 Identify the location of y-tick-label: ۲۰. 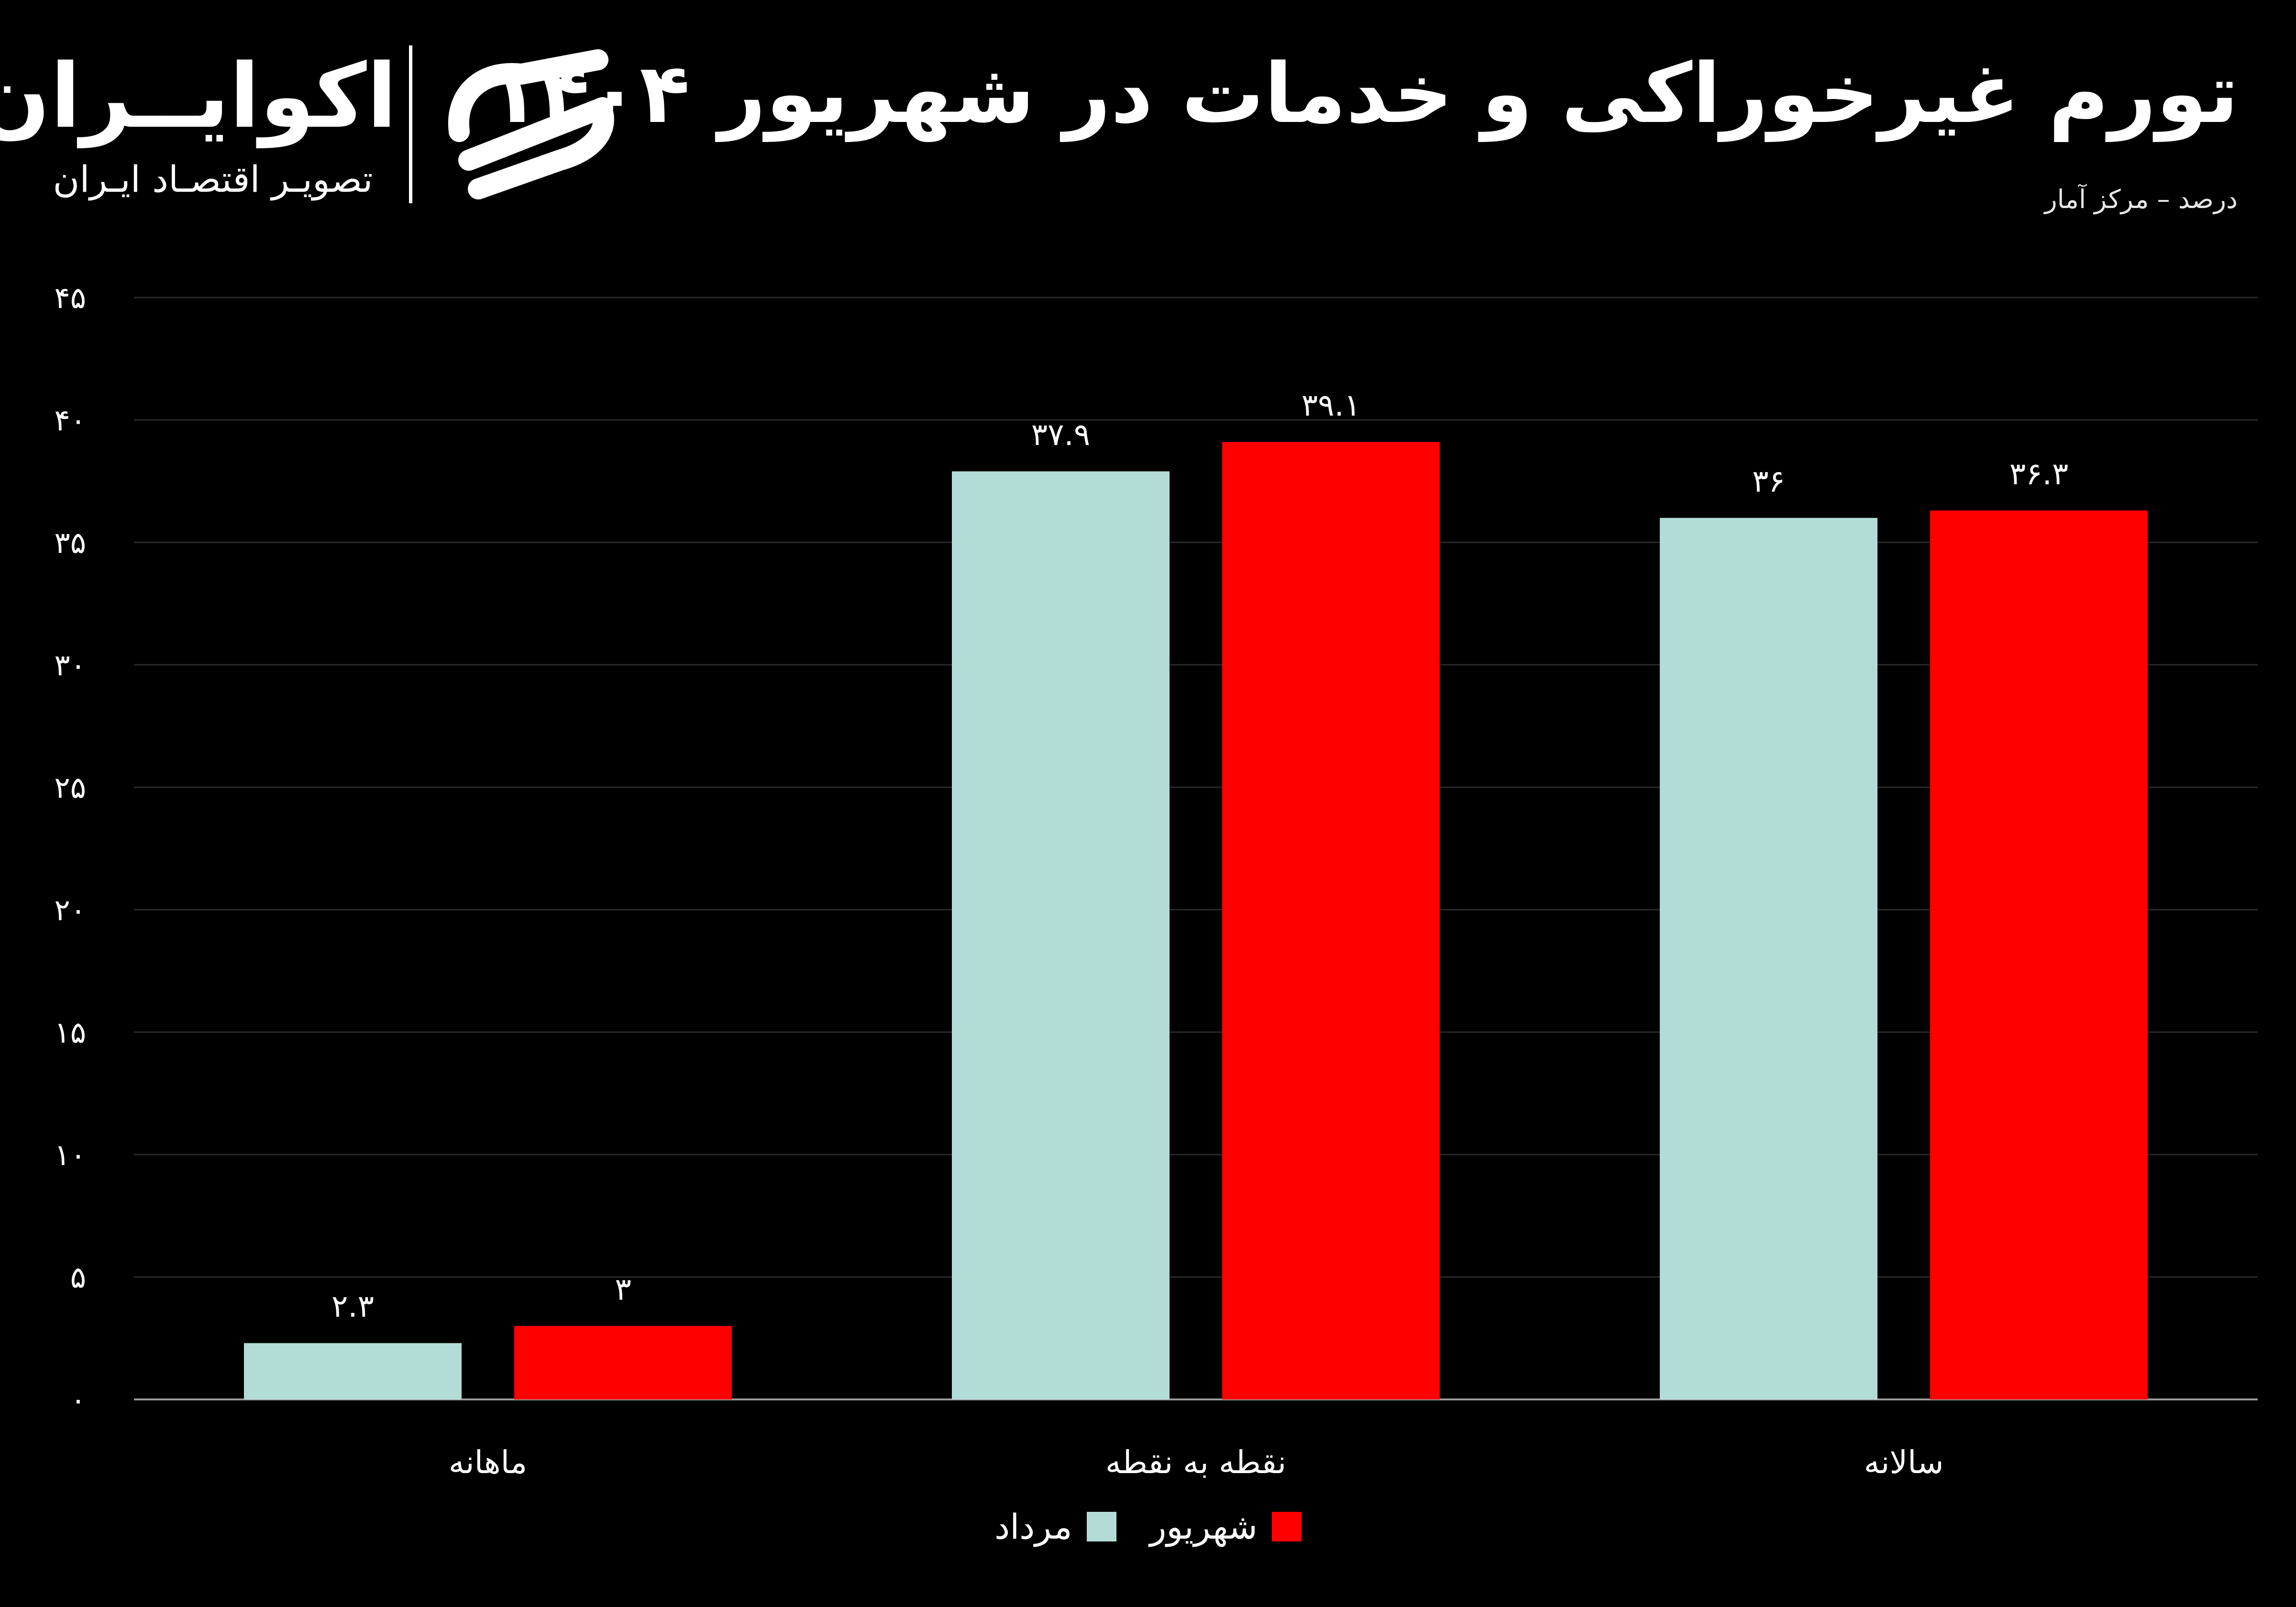
(70, 909).